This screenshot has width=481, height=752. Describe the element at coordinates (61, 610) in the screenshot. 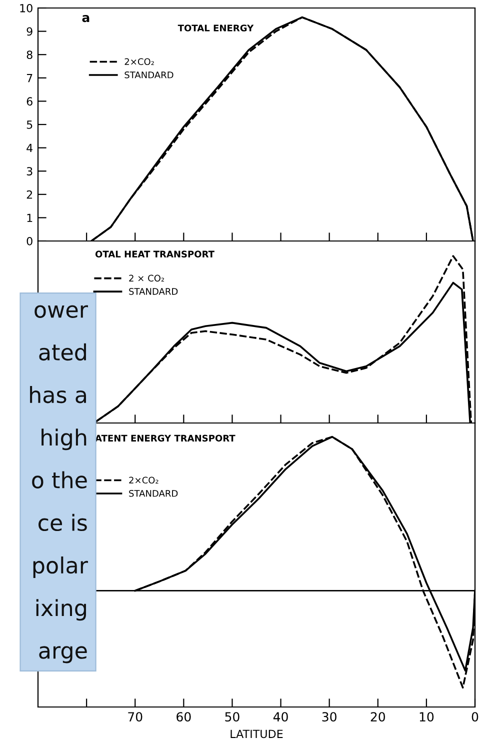

I see `annotation: ixing` at that location.